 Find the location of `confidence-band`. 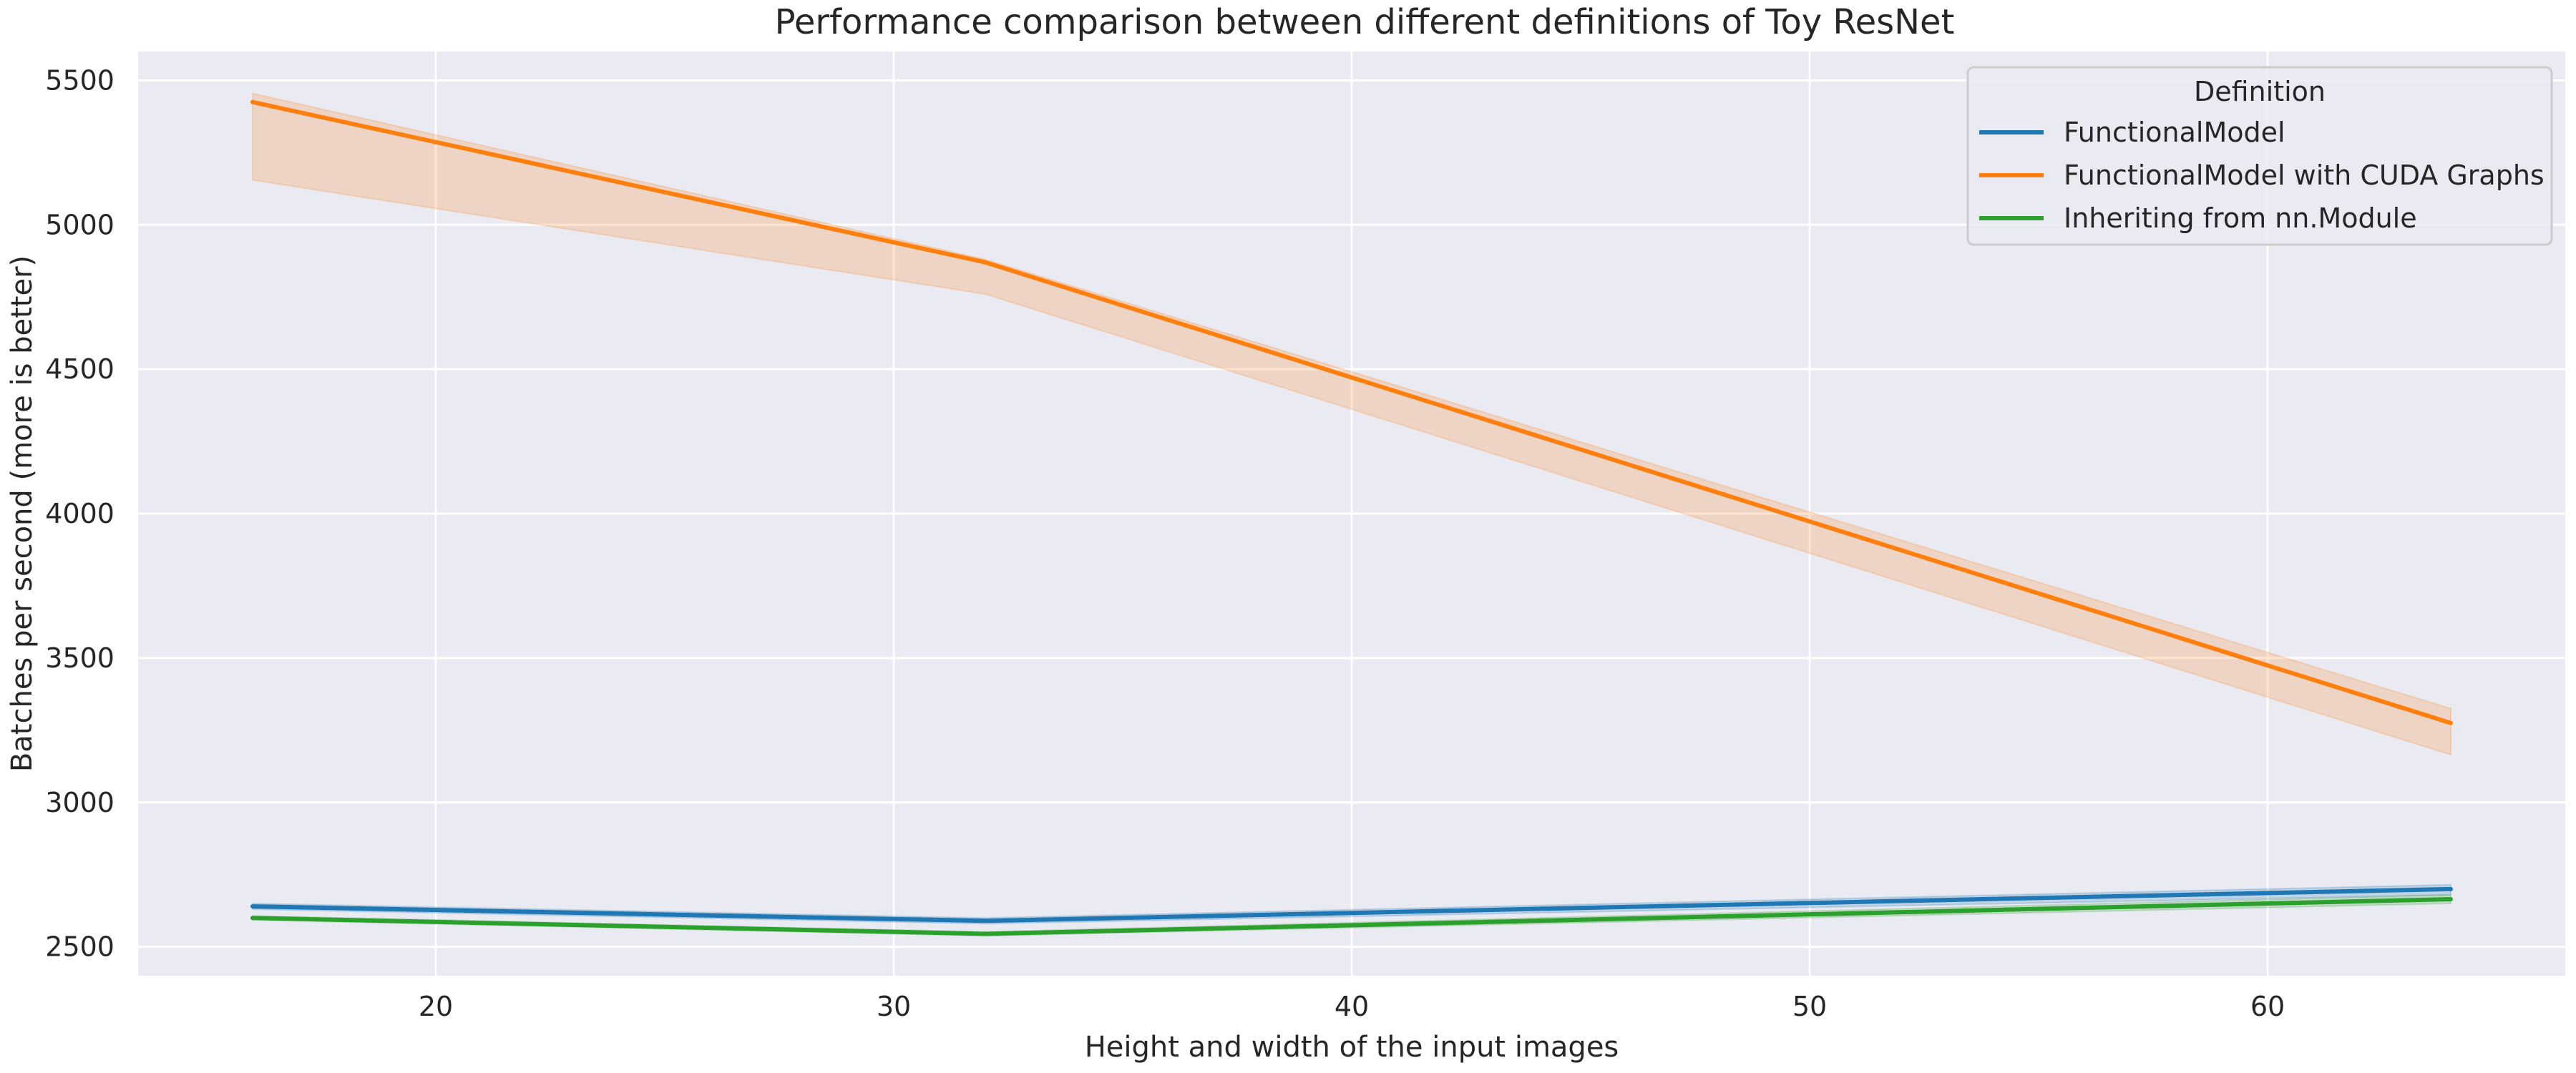

confidence-band is located at coordinates (1351, 904).